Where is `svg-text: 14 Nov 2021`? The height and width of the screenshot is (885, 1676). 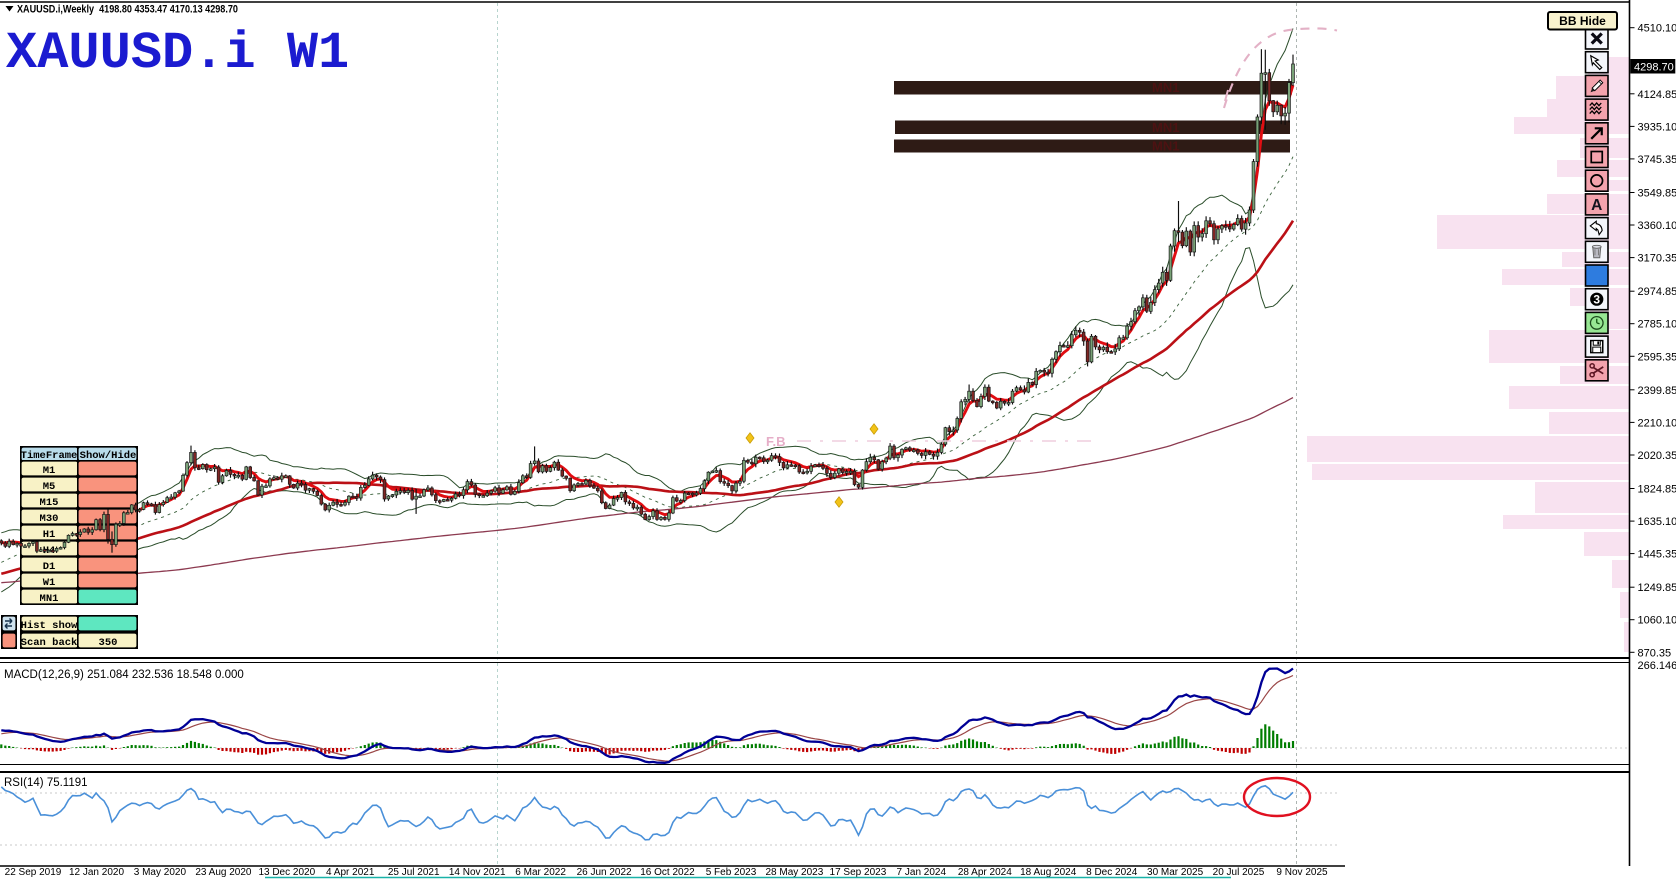 svg-text: 14 Nov 2021 is located at coordinates (477, 872).